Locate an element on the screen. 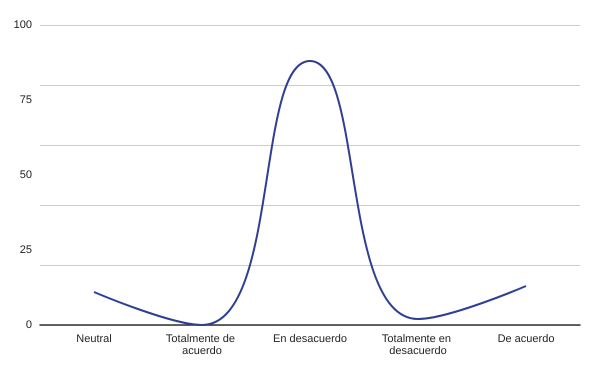  y-tick-label: 75 is located at coordinates (26, 100).